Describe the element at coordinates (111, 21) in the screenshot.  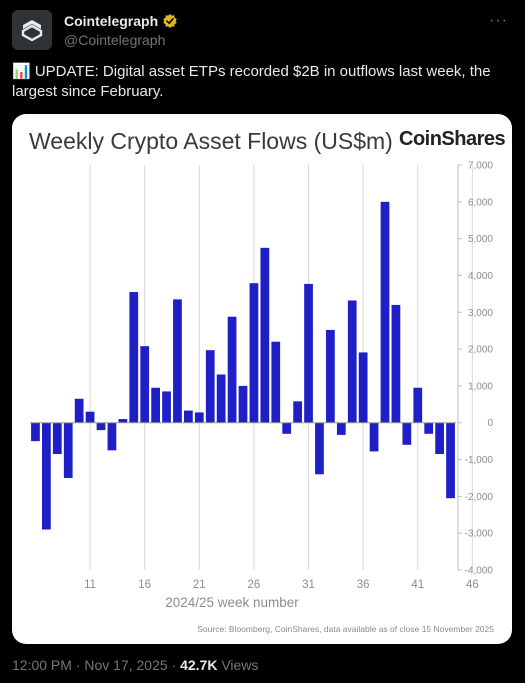
I see `author-name: Cointelegraph` at that location.